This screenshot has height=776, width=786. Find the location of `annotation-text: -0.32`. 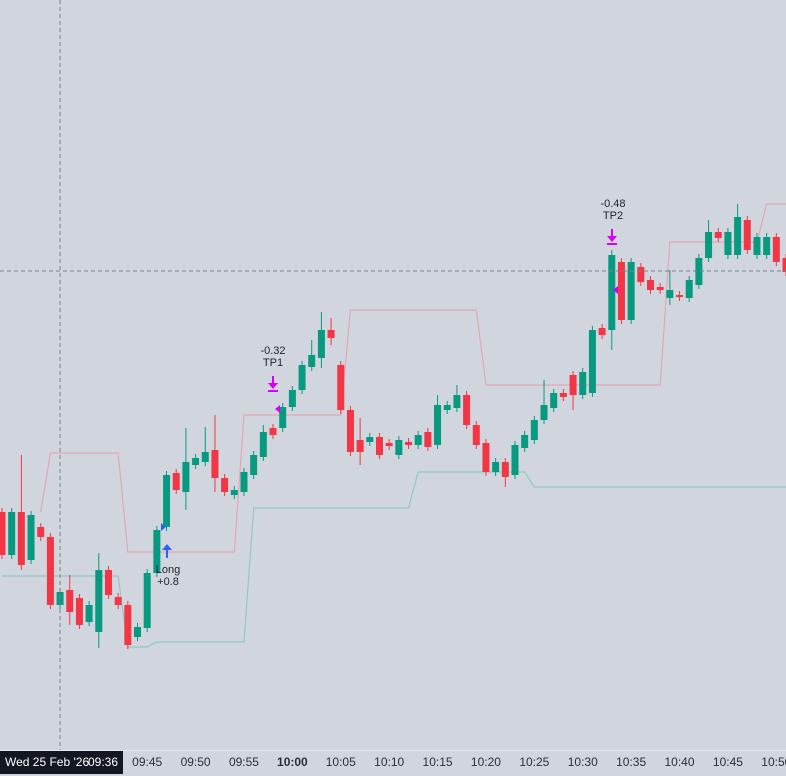

annotation-text: -0.32 is located at coordinates (272, 351).